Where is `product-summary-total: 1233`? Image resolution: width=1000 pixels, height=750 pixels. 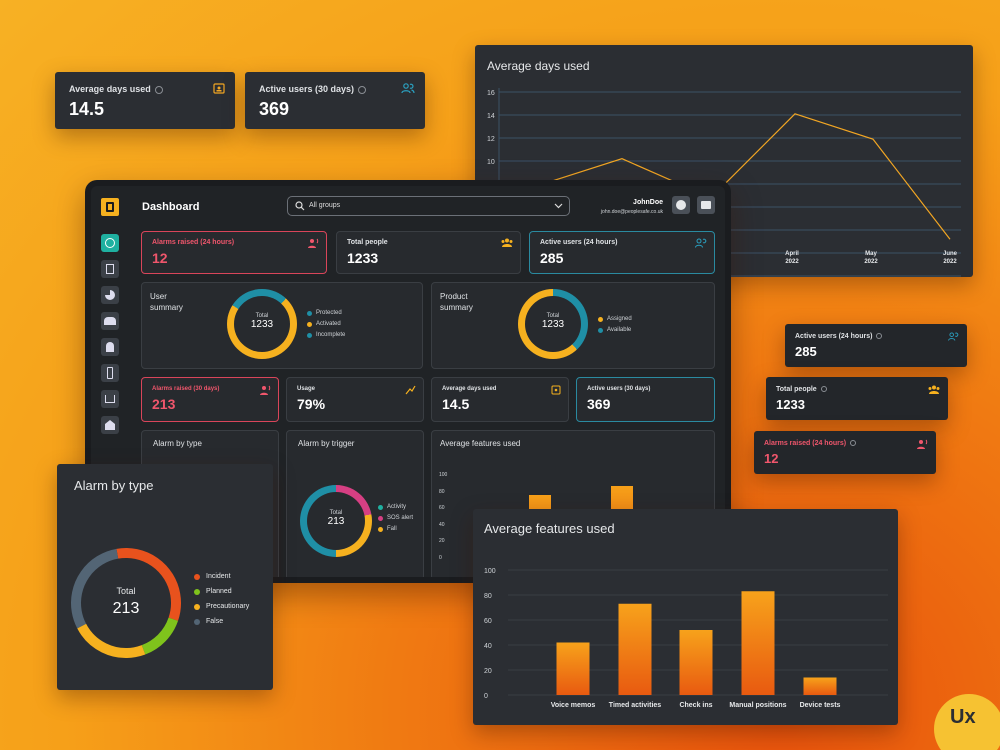 product-summary-total: 1233 is located at coordinates (553, 324).